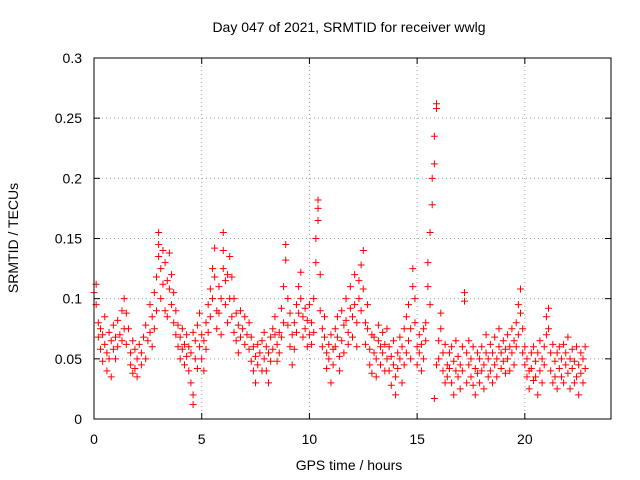  I want to click on y-tick-label: 0.25, so click(68, 118).